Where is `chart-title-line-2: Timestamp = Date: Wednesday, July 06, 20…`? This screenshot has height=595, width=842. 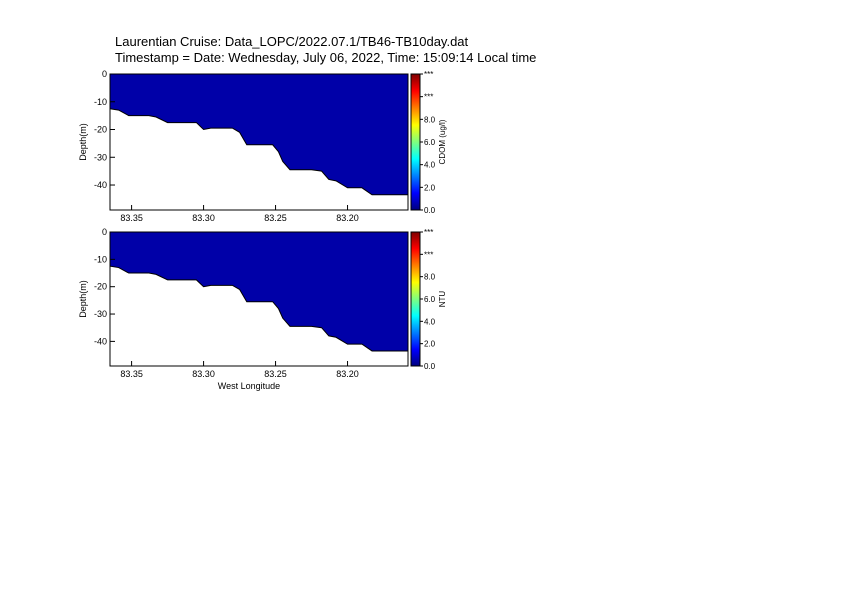
chart-title-line-2: Timestamp = Date: Wednesday, July 06, 20… is located at coordinates (326, 57).